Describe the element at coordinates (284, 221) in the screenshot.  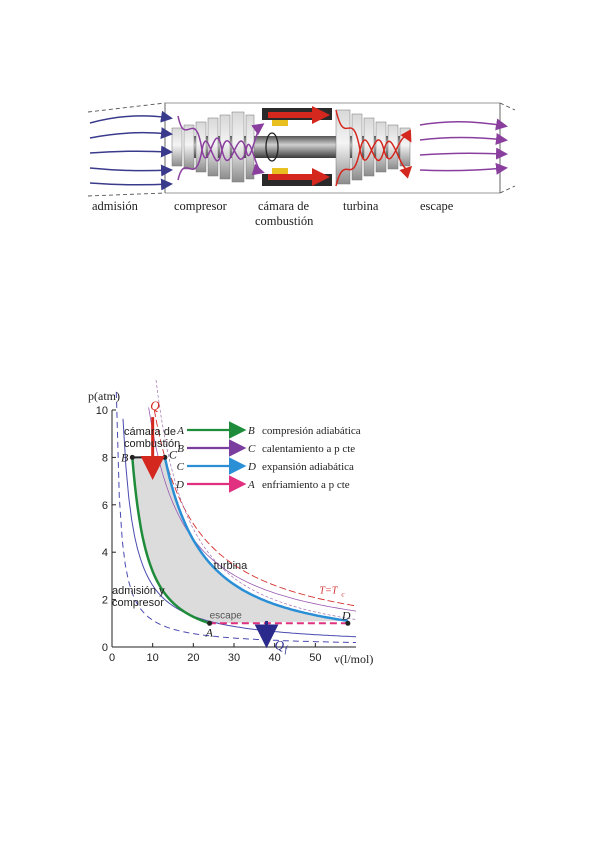
I see `label-chamber-2: combustión` at that location.